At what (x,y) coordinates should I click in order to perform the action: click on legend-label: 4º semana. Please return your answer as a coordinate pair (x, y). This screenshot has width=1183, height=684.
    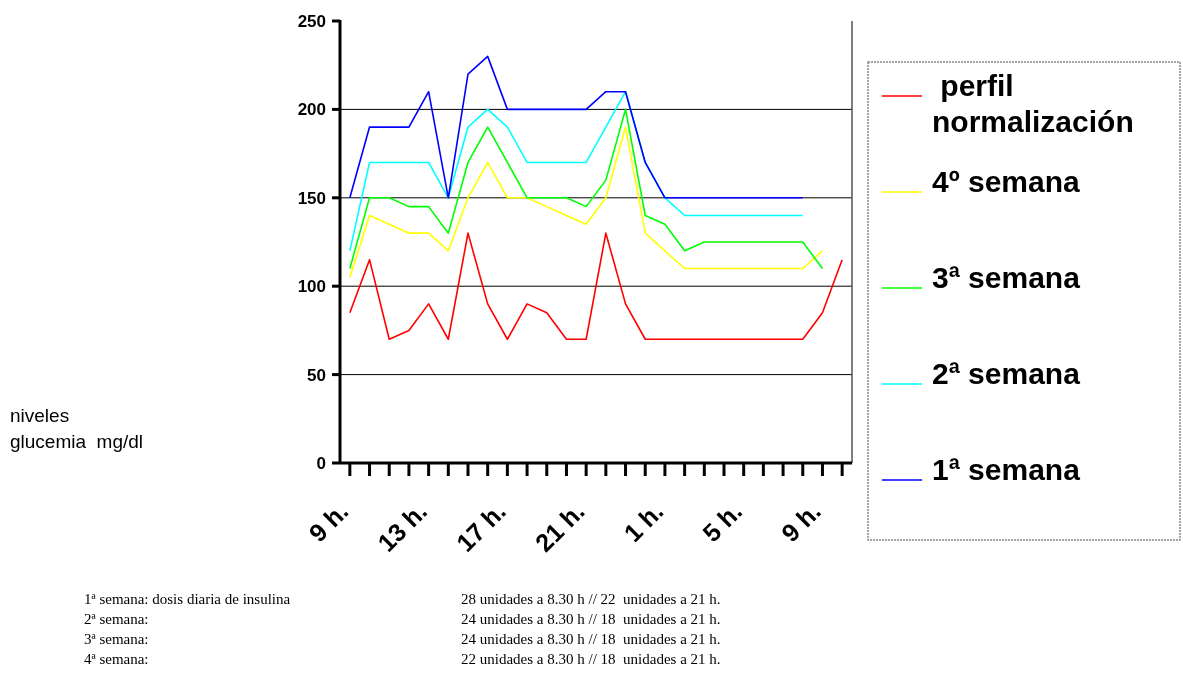
    Looking at the image, I should click on (1006, 181).